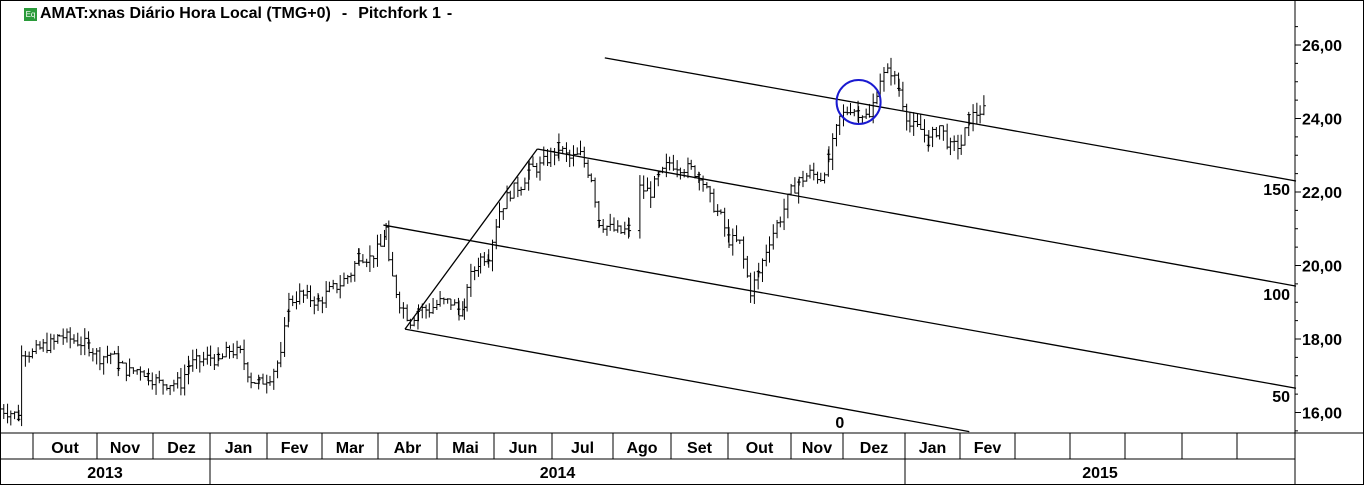  Describe the element at coordinates (839, 423) in the screenshot. I see `pitchfork-level-label: 0` at that location.